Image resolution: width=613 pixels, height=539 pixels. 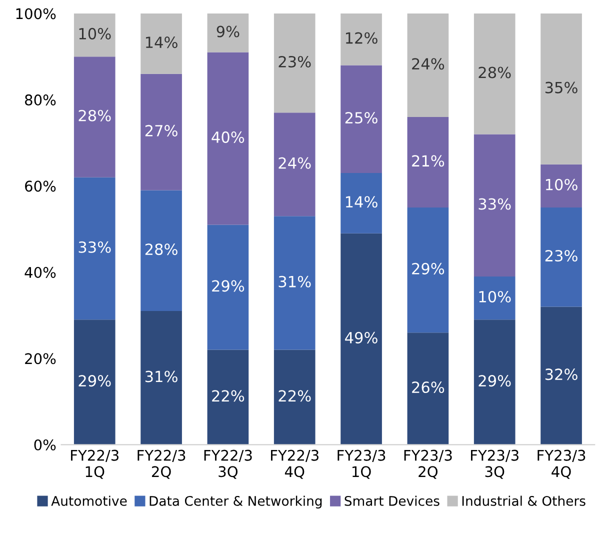 I want to click on y-tick-label: 40%, so click(x=40, y=272).